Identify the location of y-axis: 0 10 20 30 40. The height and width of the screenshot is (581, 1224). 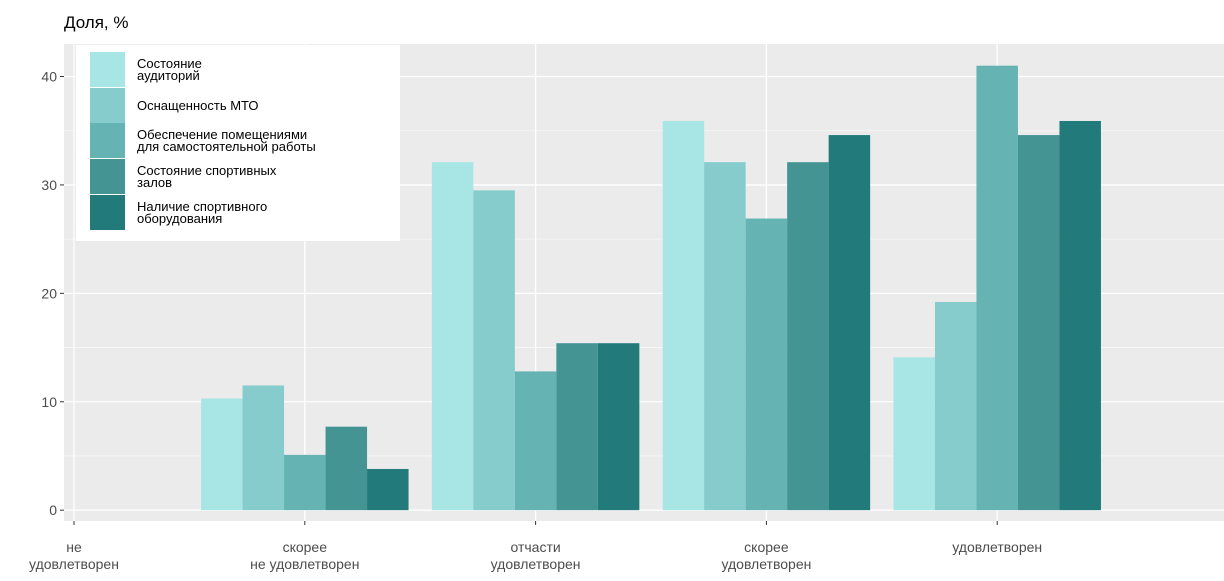
(52, 293).